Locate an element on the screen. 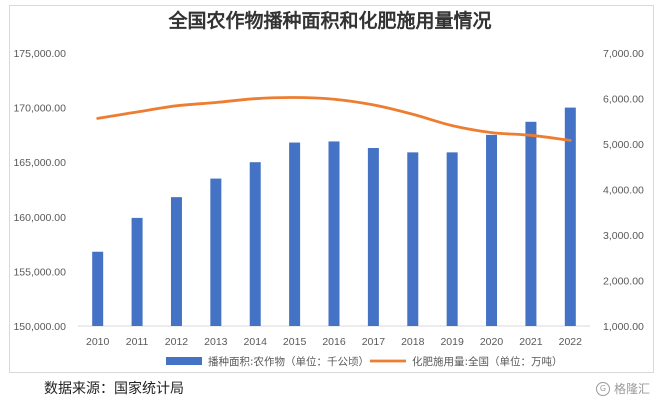 This screenshot has height=402, width=660. left-axis-tick-label: 165,000.00 is located at coordinates (39, 163).